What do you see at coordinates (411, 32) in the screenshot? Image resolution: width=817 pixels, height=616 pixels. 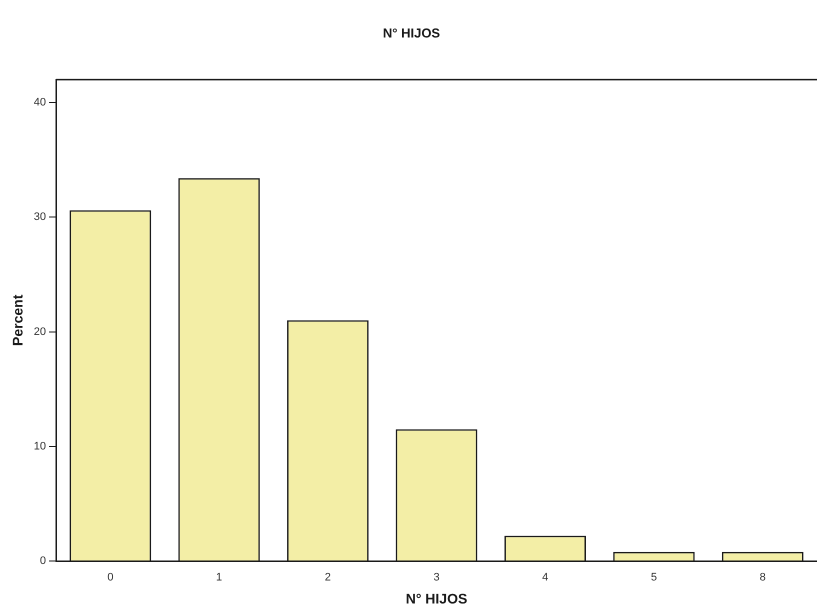 I see `chart-title: N° HIJOS` at bounding box center [411, 32].